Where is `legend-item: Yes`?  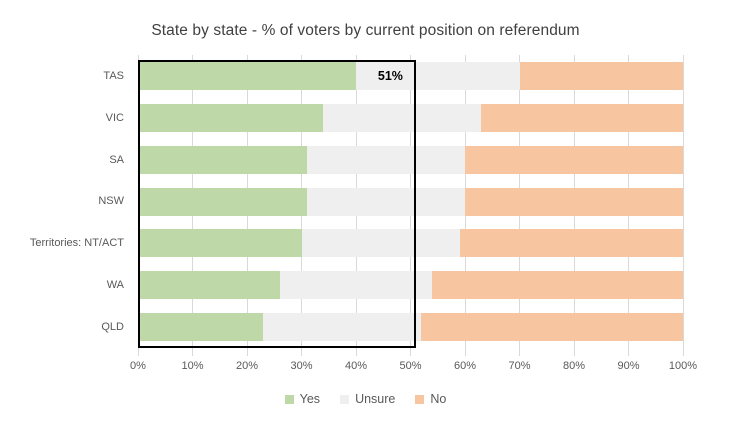
legend-item: Yes is located at coordinates (302, 399).